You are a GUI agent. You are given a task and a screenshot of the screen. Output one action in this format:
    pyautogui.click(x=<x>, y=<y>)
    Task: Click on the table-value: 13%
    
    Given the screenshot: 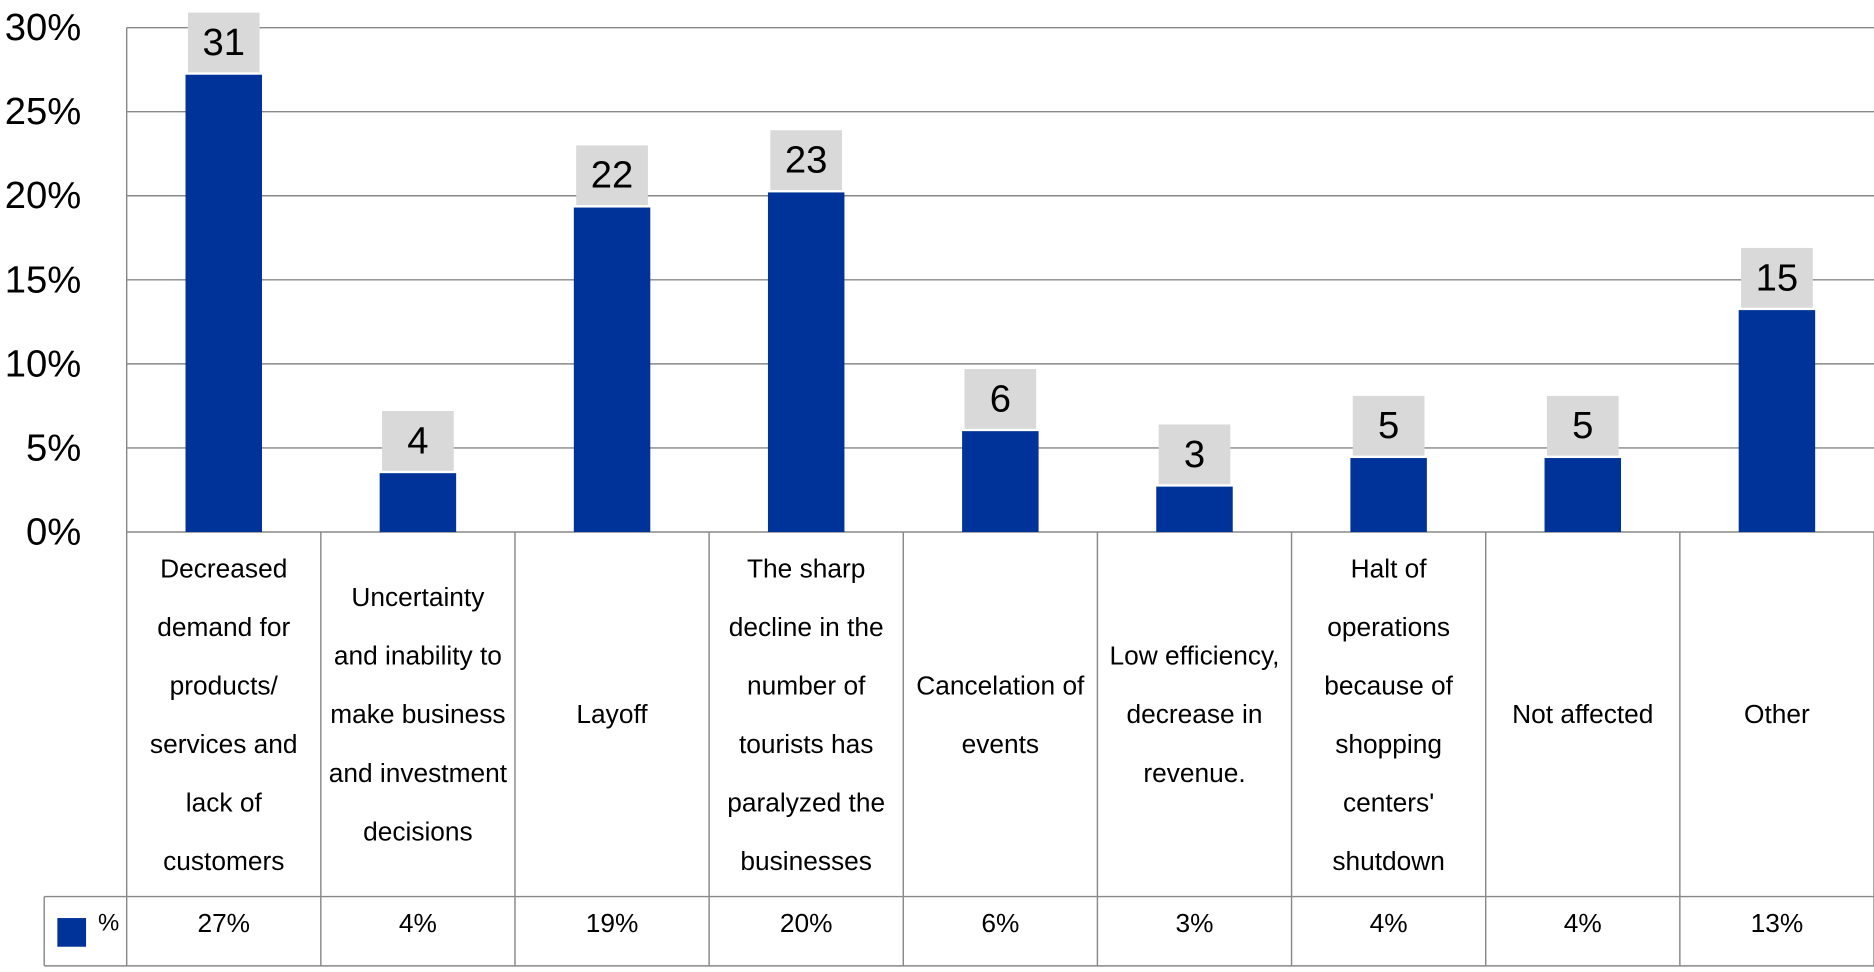 What is the action you would take?
    pyautogui.click(x=1777, y=923)
    